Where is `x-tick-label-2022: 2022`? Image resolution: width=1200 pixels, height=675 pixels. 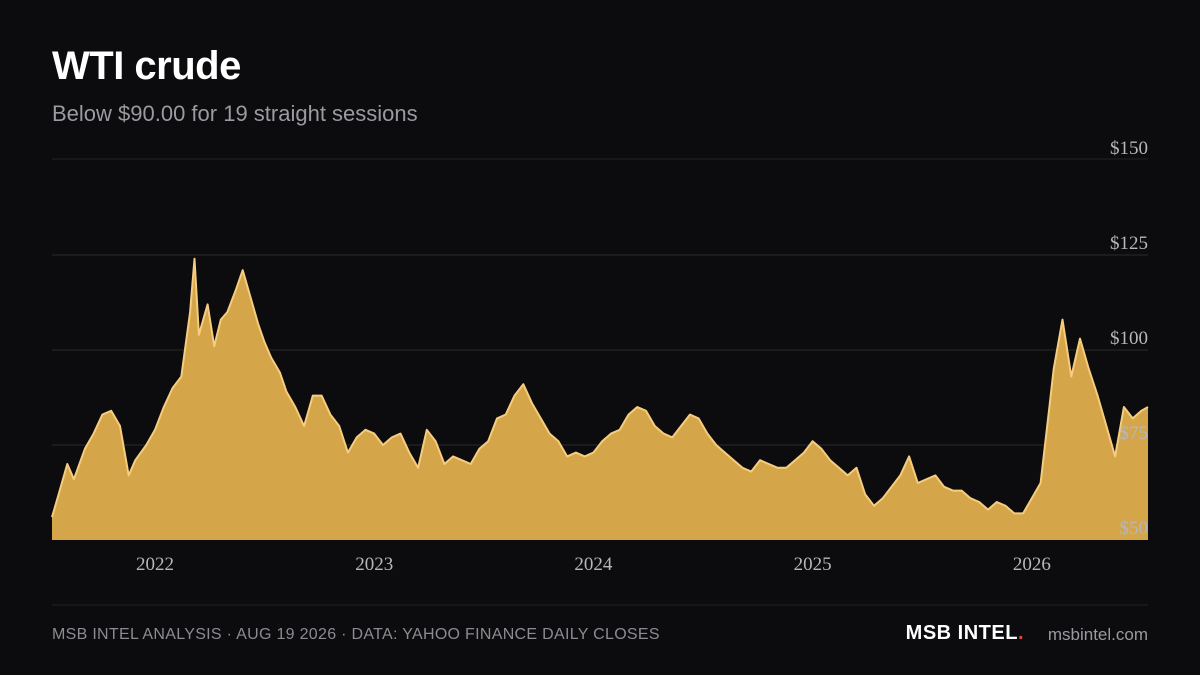 x-tick-label-2022: 2022 is located at coordinates (155, 564).